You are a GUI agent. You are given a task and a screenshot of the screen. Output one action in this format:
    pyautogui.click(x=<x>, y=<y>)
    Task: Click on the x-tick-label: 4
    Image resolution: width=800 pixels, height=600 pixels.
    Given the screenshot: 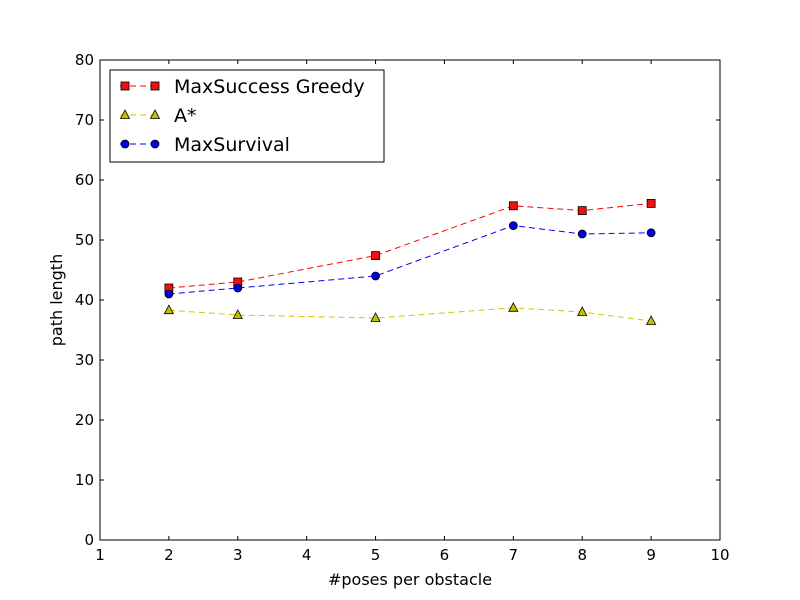 What is the action you would take?
    pyautogui.click(x=307, y=555)
    